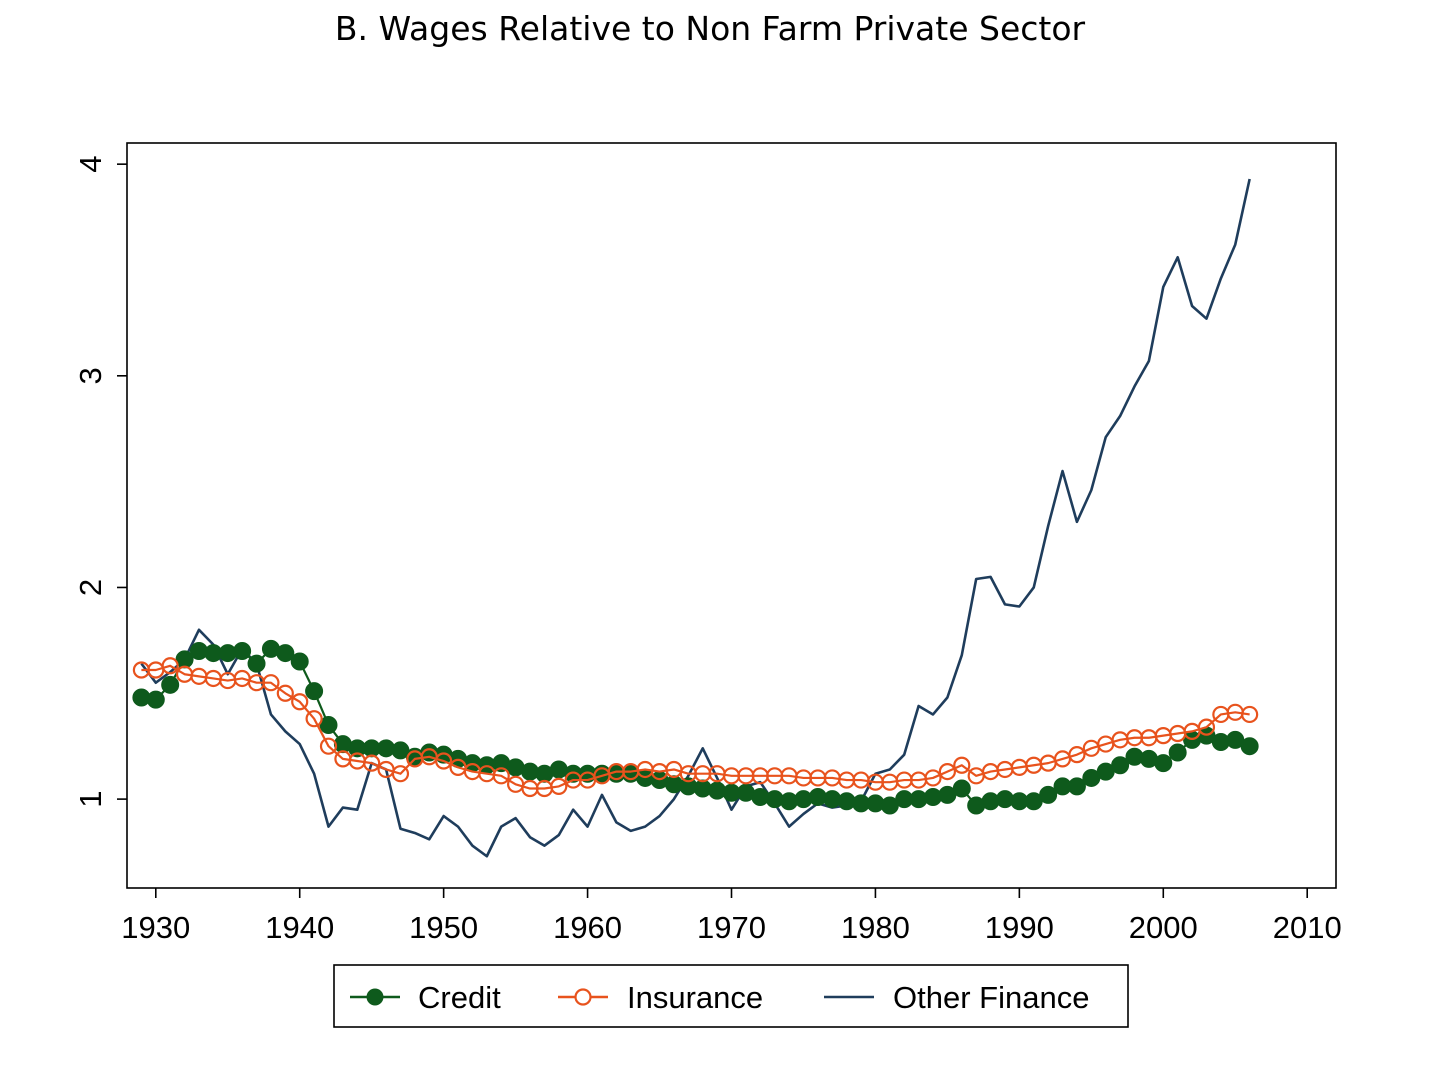 The width and height of the screenshot is (1456, 1070). What do you see at coordinates (875, 927) in the screenshot?
I see `x-tick-label: 1980` at bounding box center [875, 927].